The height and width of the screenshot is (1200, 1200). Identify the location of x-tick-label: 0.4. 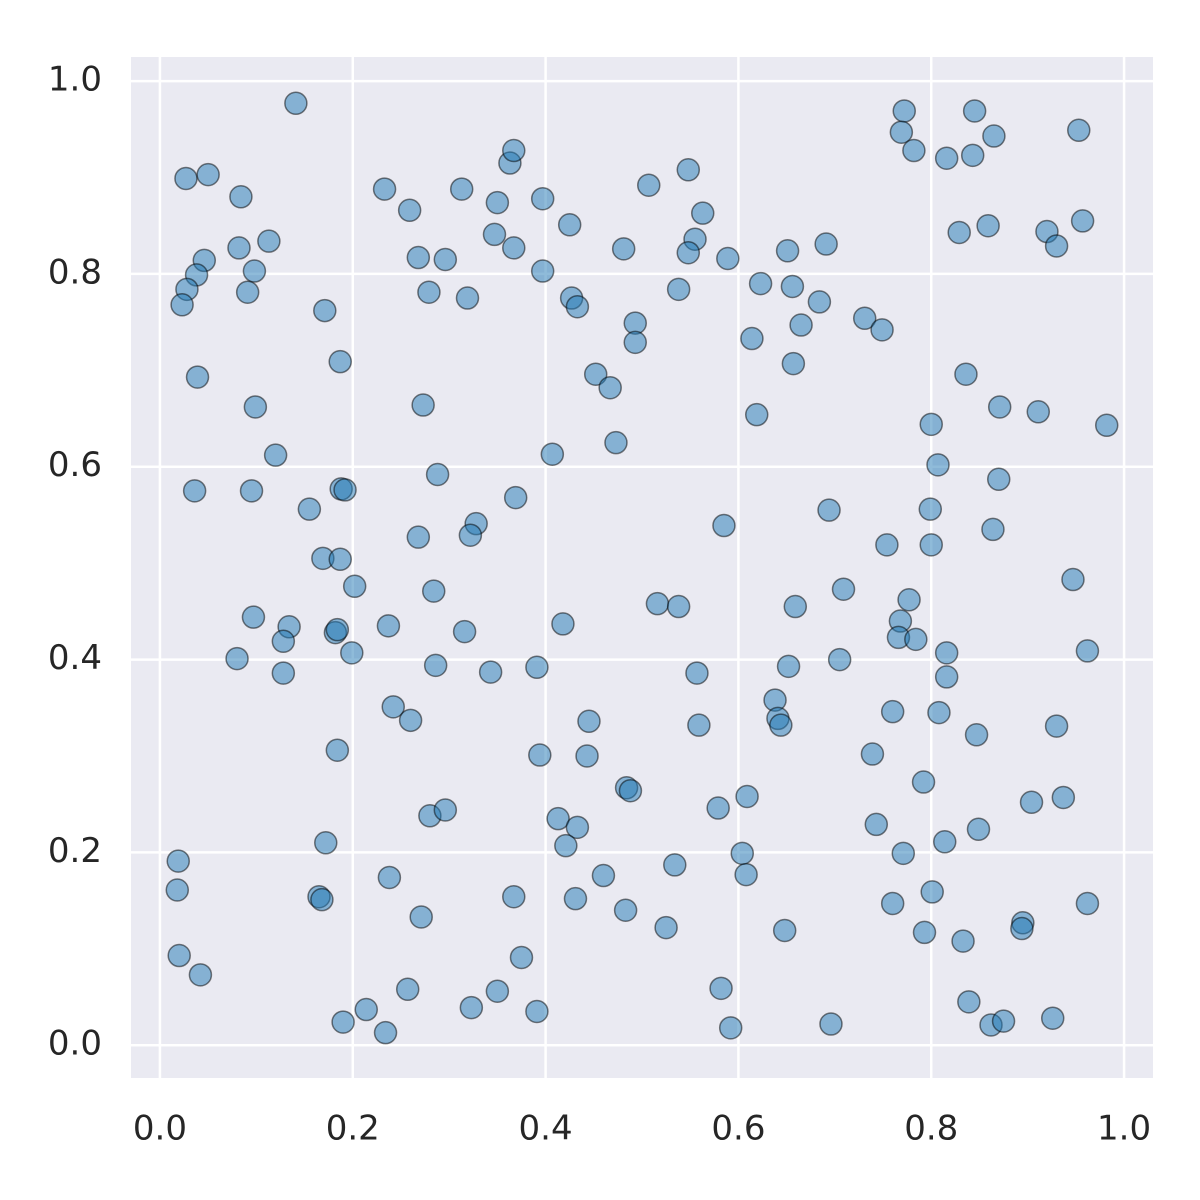
(546, 1129).